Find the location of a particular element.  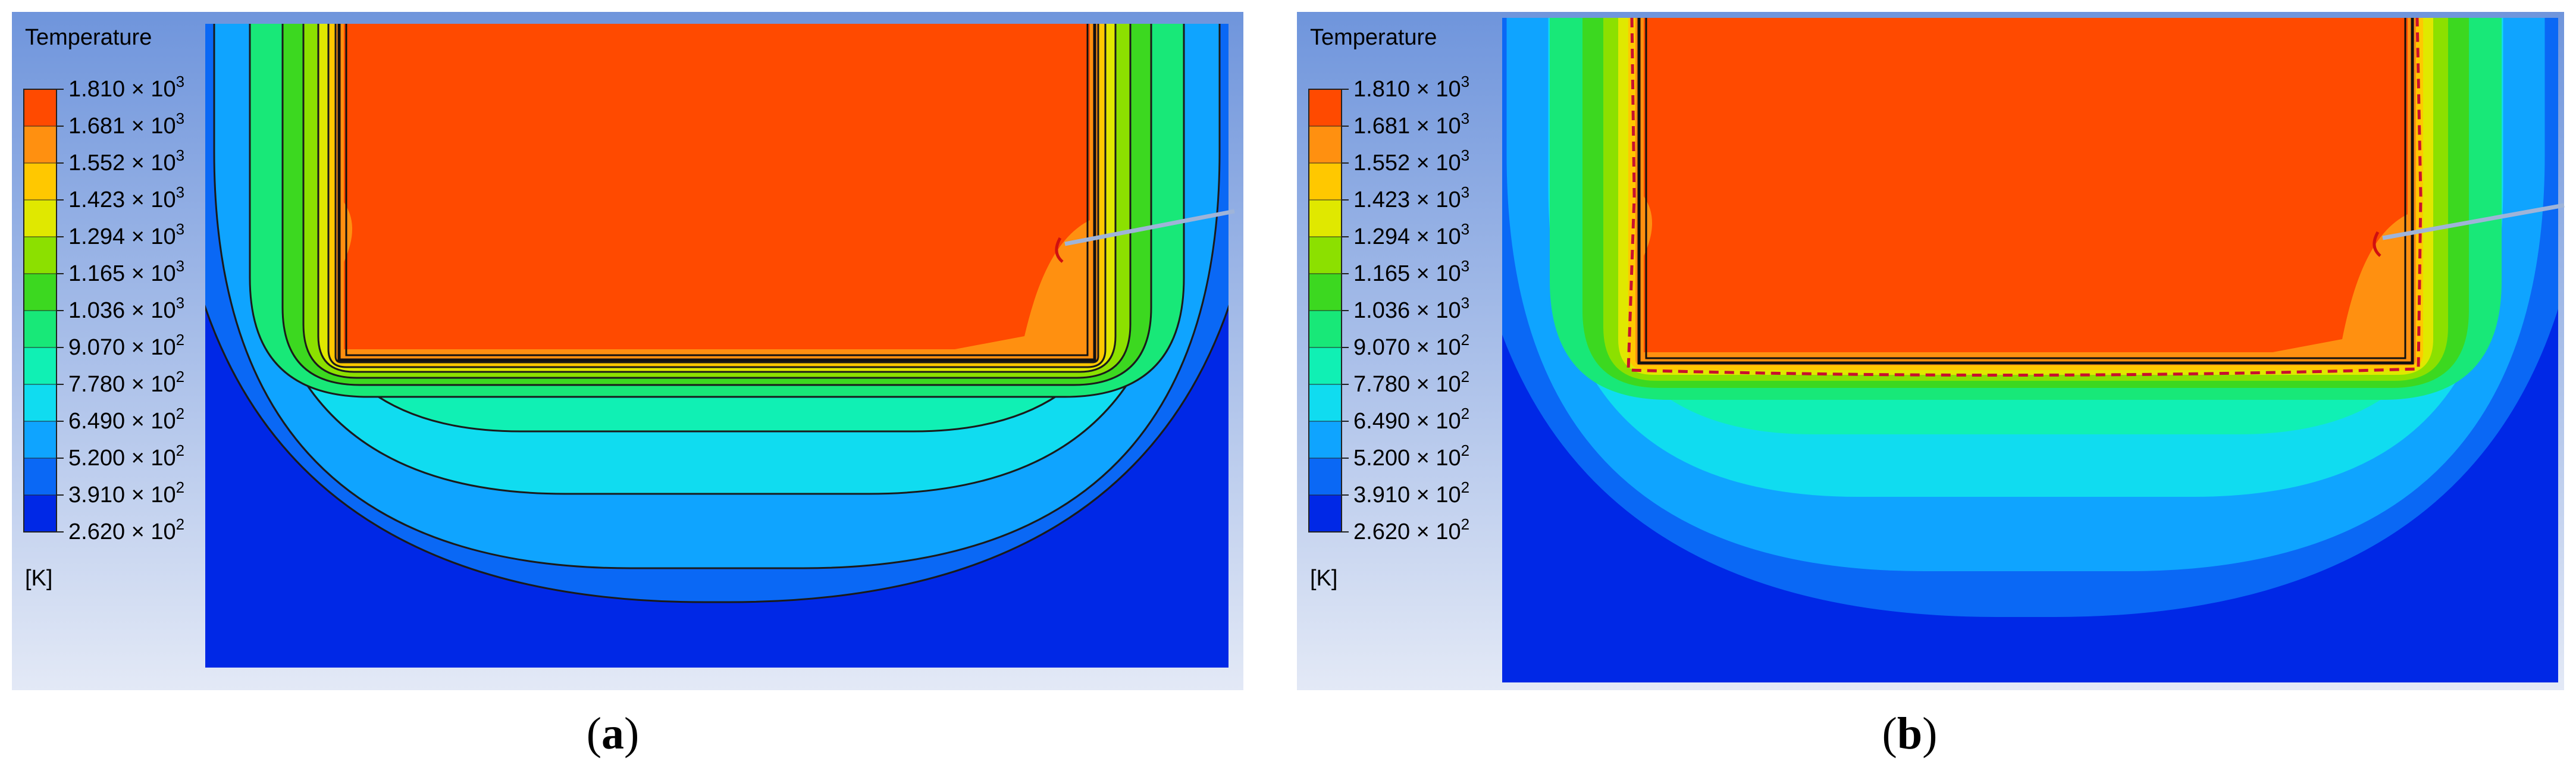

panel-caption-b: (b) is located at coordinates (1910, 734).